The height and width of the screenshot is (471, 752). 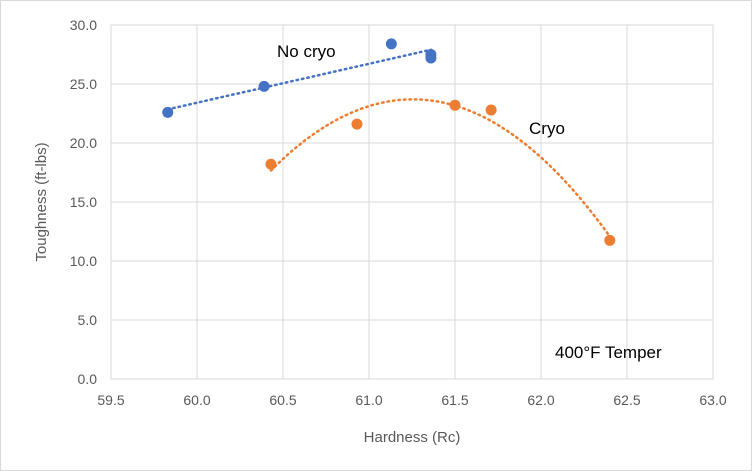 I want to click on trendline-no-cryo, so click(x=299, y=79).